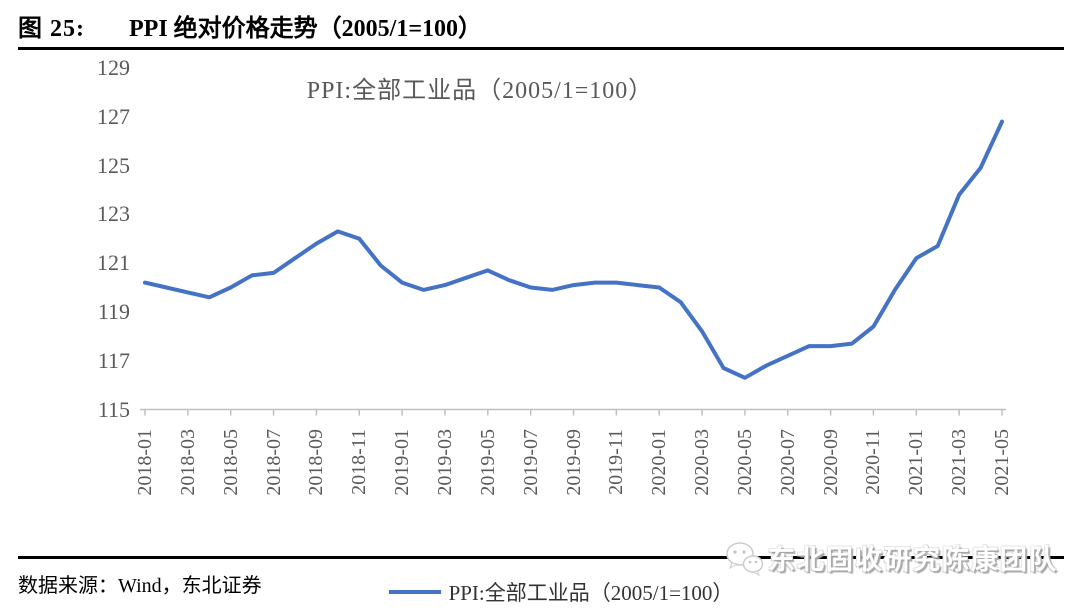 The height and width of the screenshot is (613, 1080). Describe the element at coordinates (113, 311) in the screenshot. I see `y-axis-label: 119` at that location.